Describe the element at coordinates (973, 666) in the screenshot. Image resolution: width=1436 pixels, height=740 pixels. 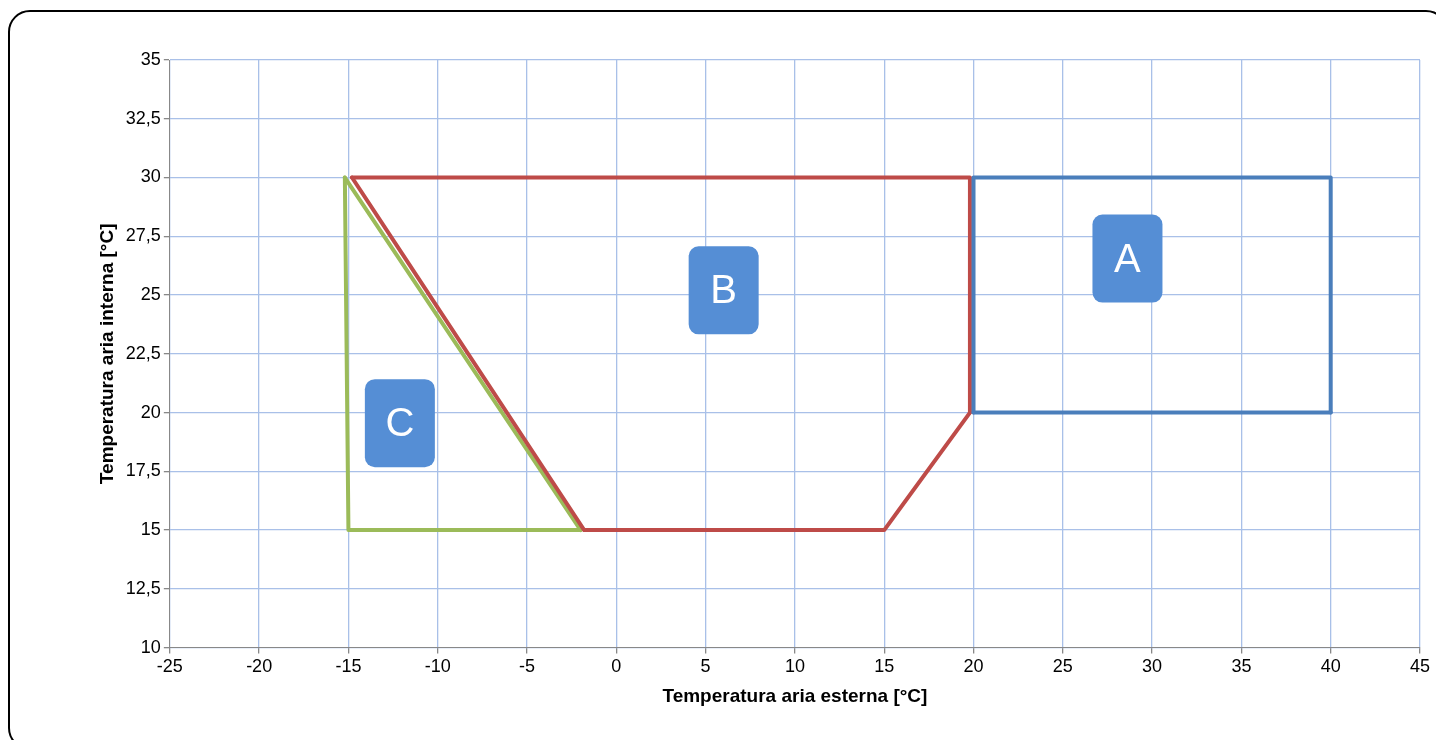
I see `x-tick-label: 20` at that location.